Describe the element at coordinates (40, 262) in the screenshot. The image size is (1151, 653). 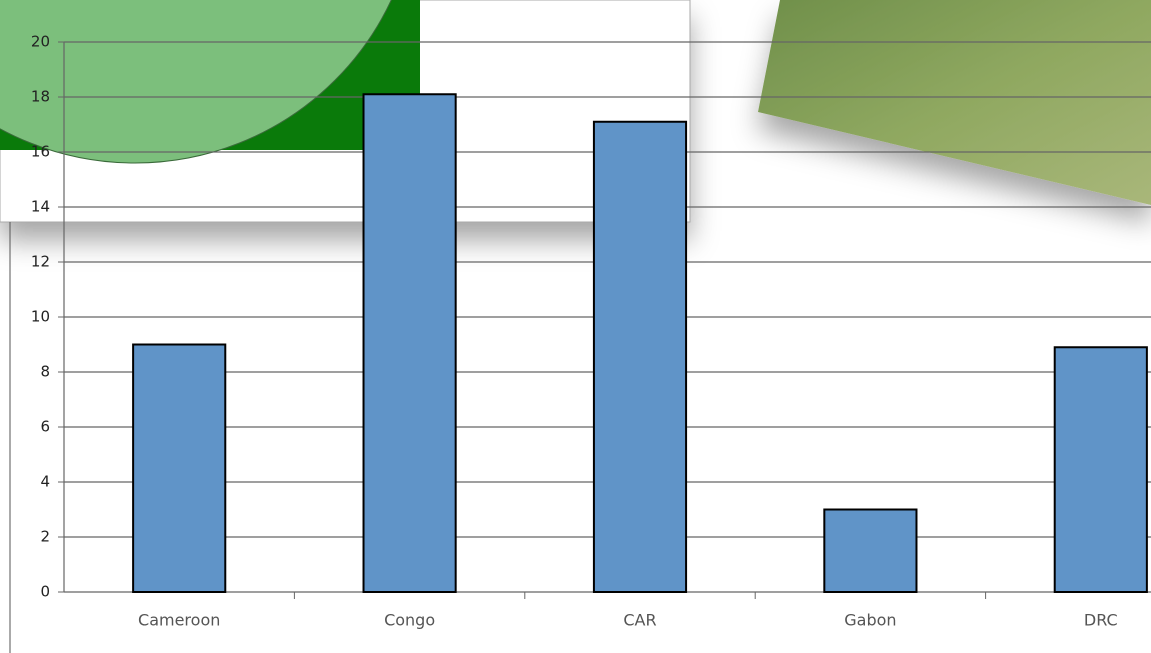
I see `y-tick-label: 12` at that location.